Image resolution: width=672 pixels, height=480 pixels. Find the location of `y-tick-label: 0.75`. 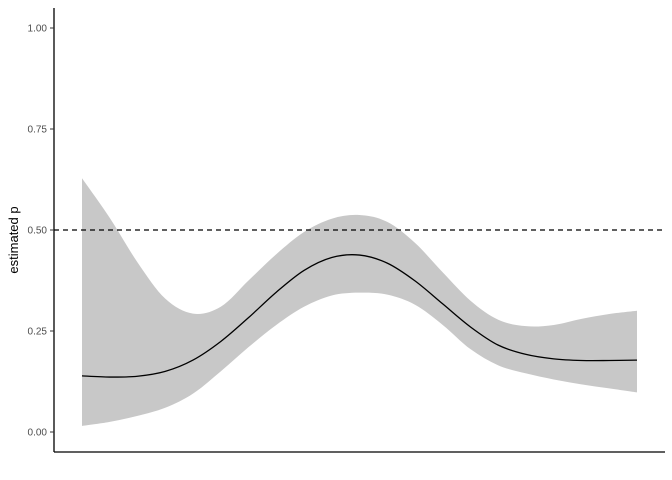

y-tick-label: 0.75 is located at coordinates (38, 130).